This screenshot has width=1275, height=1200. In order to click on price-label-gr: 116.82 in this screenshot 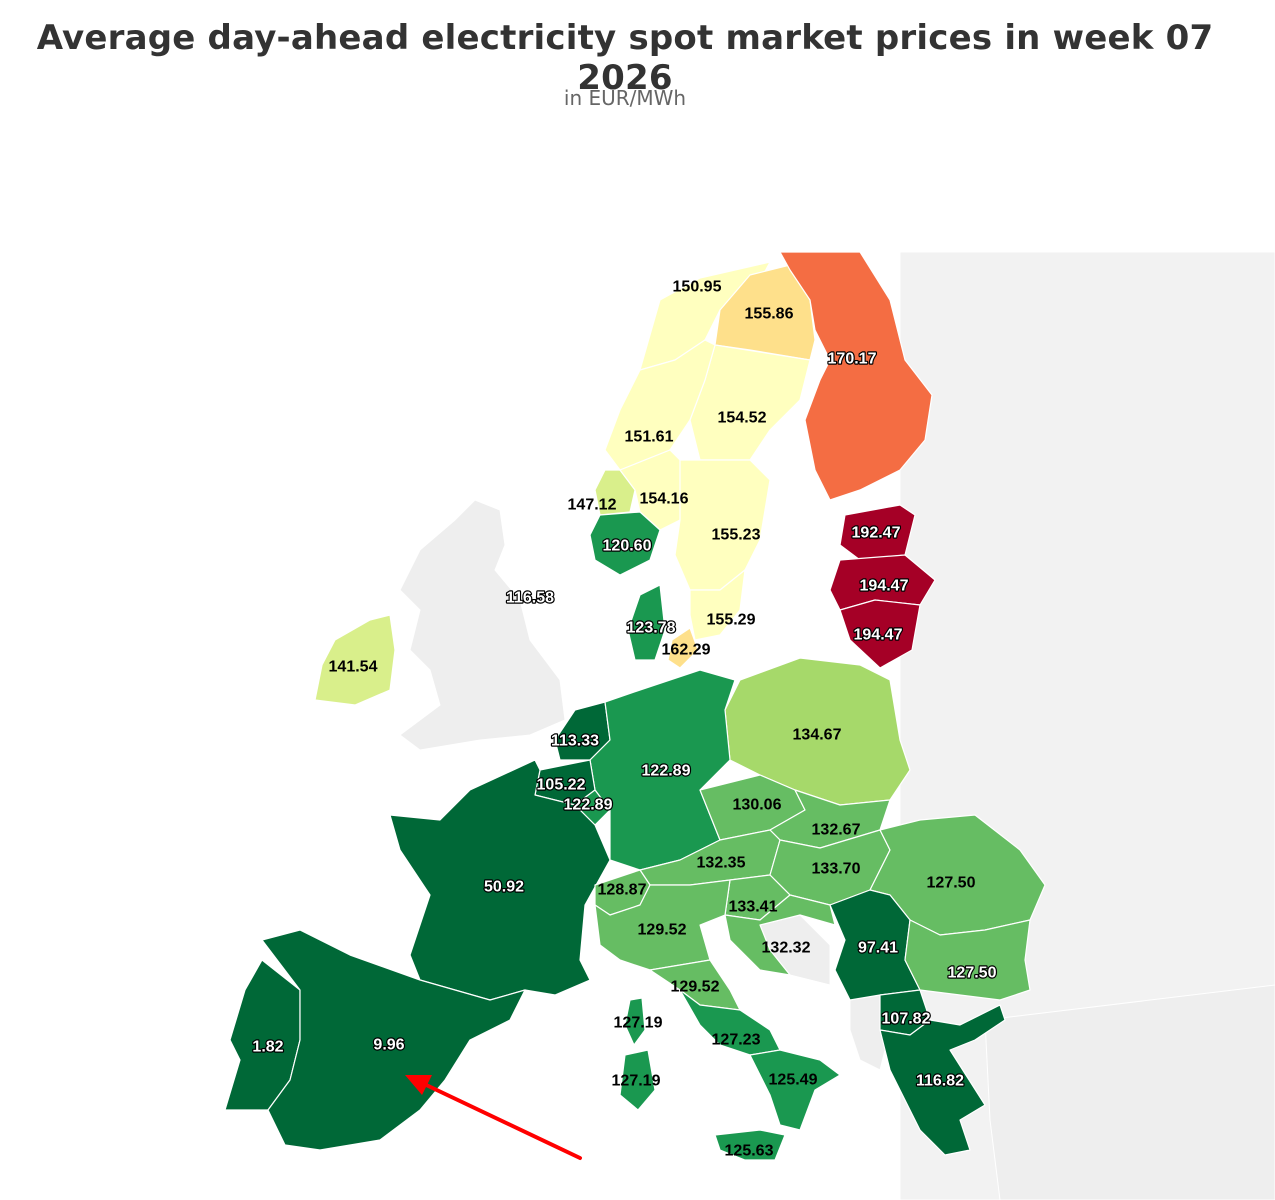, I will do `click(940, 1081)`.